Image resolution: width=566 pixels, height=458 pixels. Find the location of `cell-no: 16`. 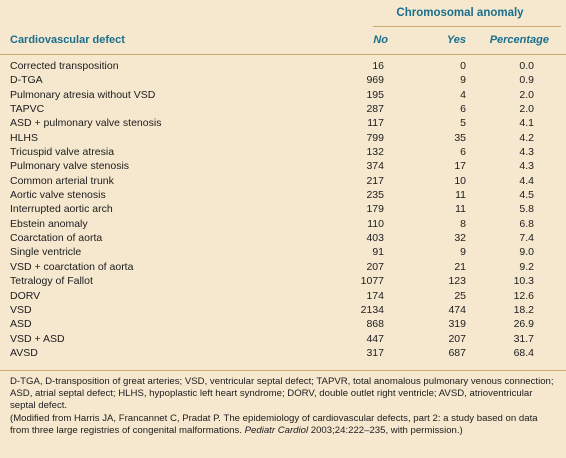

cell-no: 16 is located at coordinates (378, 66).